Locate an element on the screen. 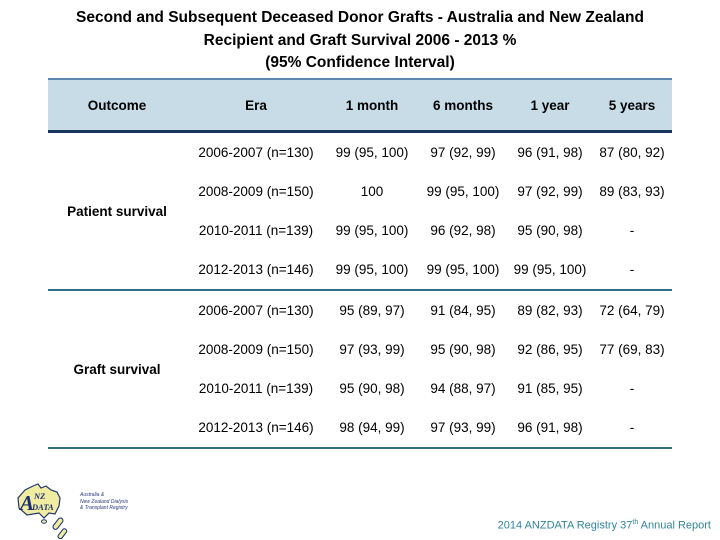  title-line-3: (95% Confidence Interval) is located at coordinates (360, 62).